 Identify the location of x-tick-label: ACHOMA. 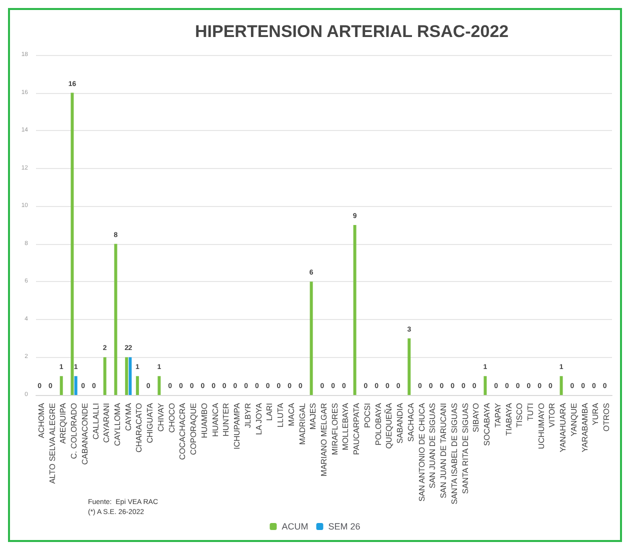
(41, 420).